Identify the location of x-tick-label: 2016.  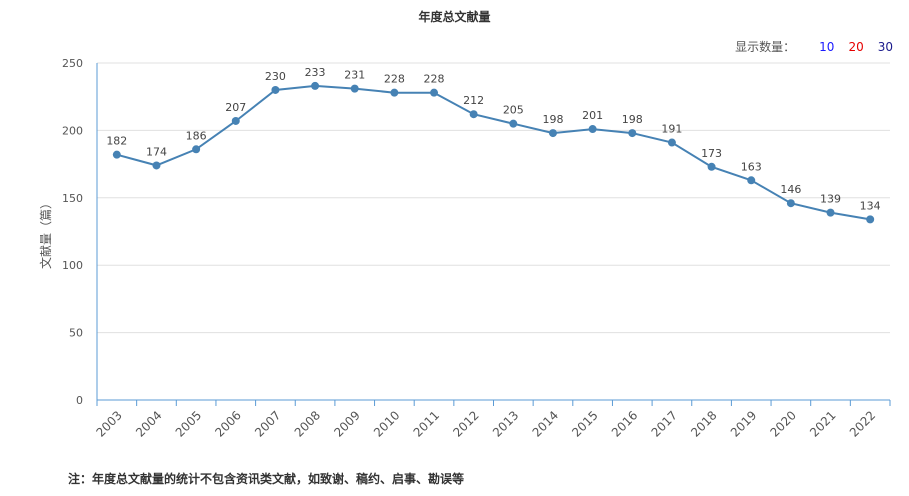
(624, 423).